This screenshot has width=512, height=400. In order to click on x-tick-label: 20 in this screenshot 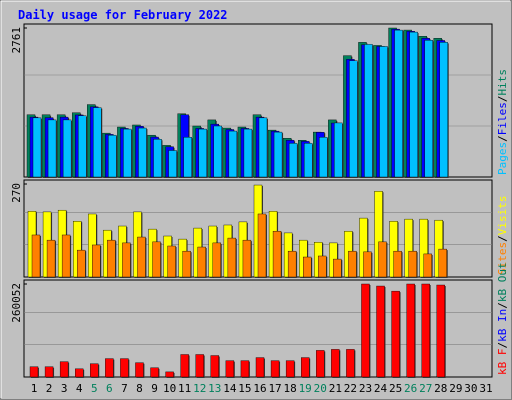, I will do `click(320, 388)`.